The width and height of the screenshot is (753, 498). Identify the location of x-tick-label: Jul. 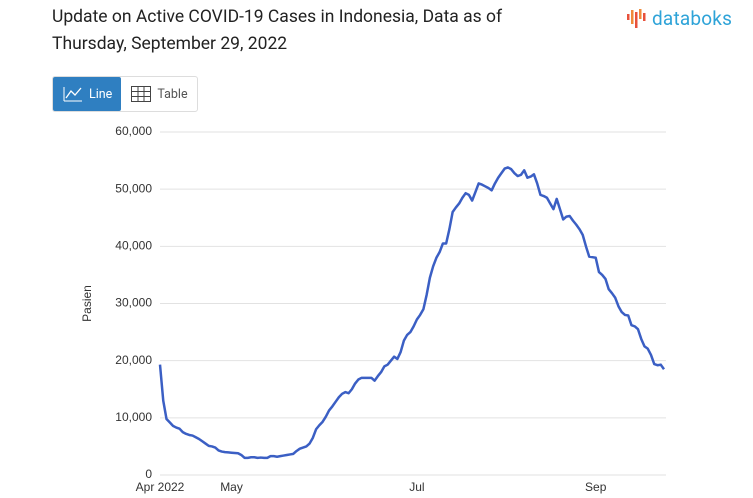
(416, 487).